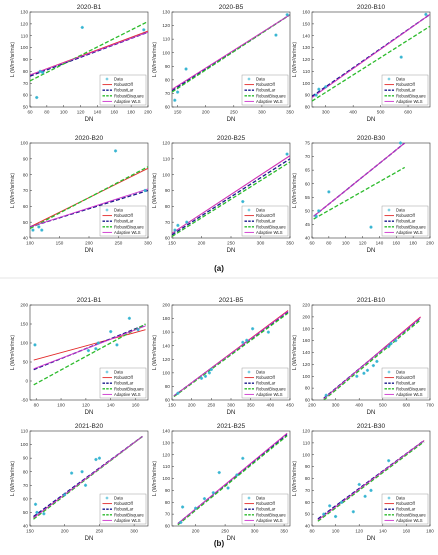 The image size is (438, 555). Describe the element at coordinates (371, 300) in the screenshot. I see `subplot-title: 2021-B10` at that location.